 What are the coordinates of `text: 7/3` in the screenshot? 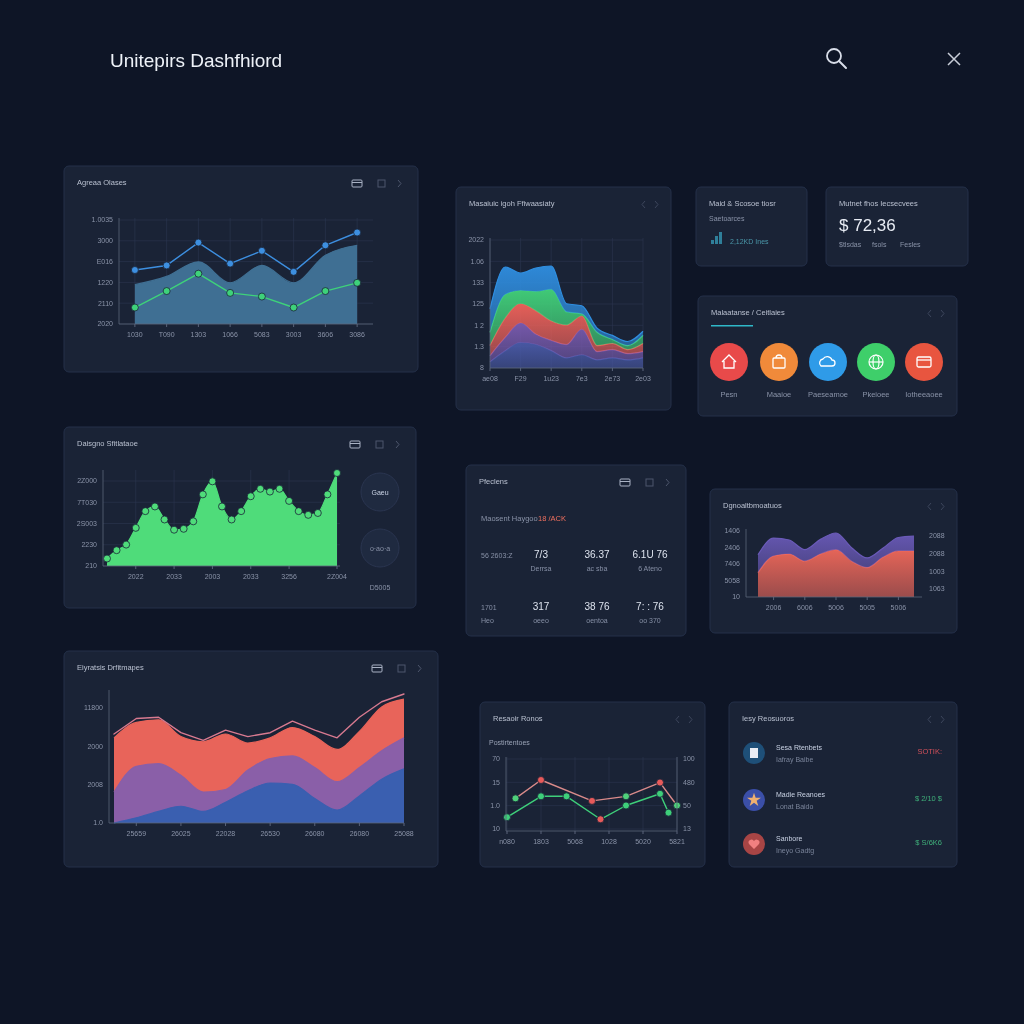 It's located at (541, 554).